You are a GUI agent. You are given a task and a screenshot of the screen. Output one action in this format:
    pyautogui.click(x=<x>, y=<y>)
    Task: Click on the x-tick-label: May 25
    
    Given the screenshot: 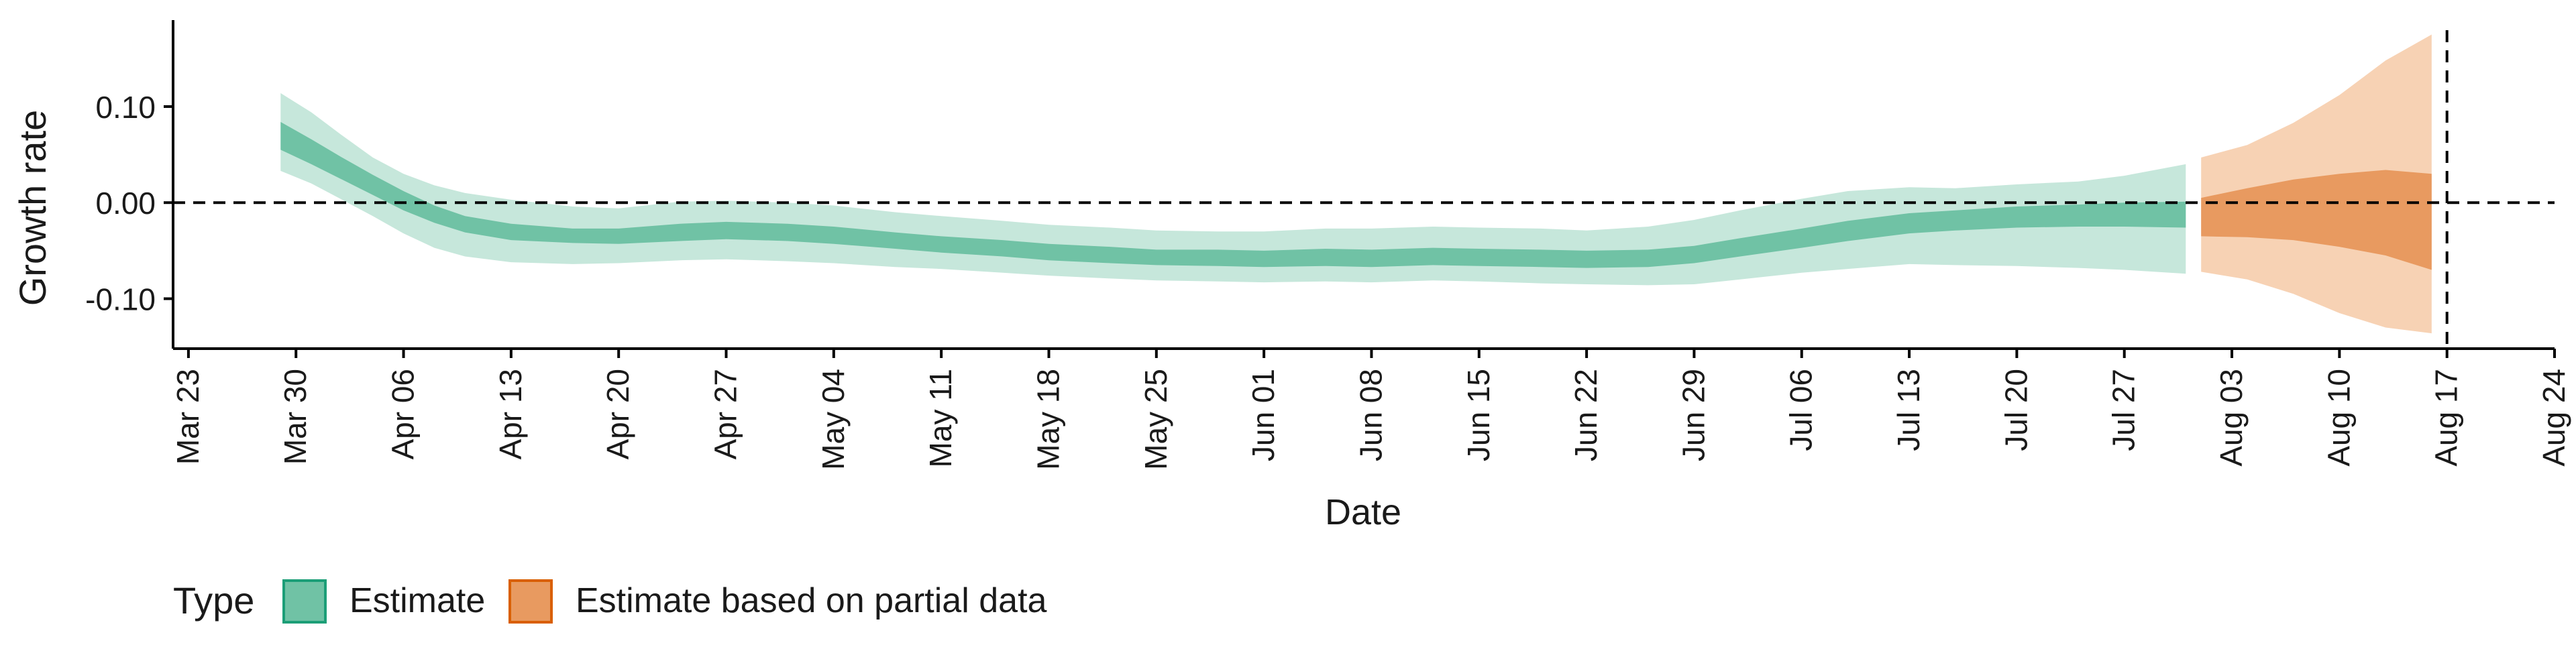 What is the action you would take?
    pyautogui.click(x=1155, y=420)
    